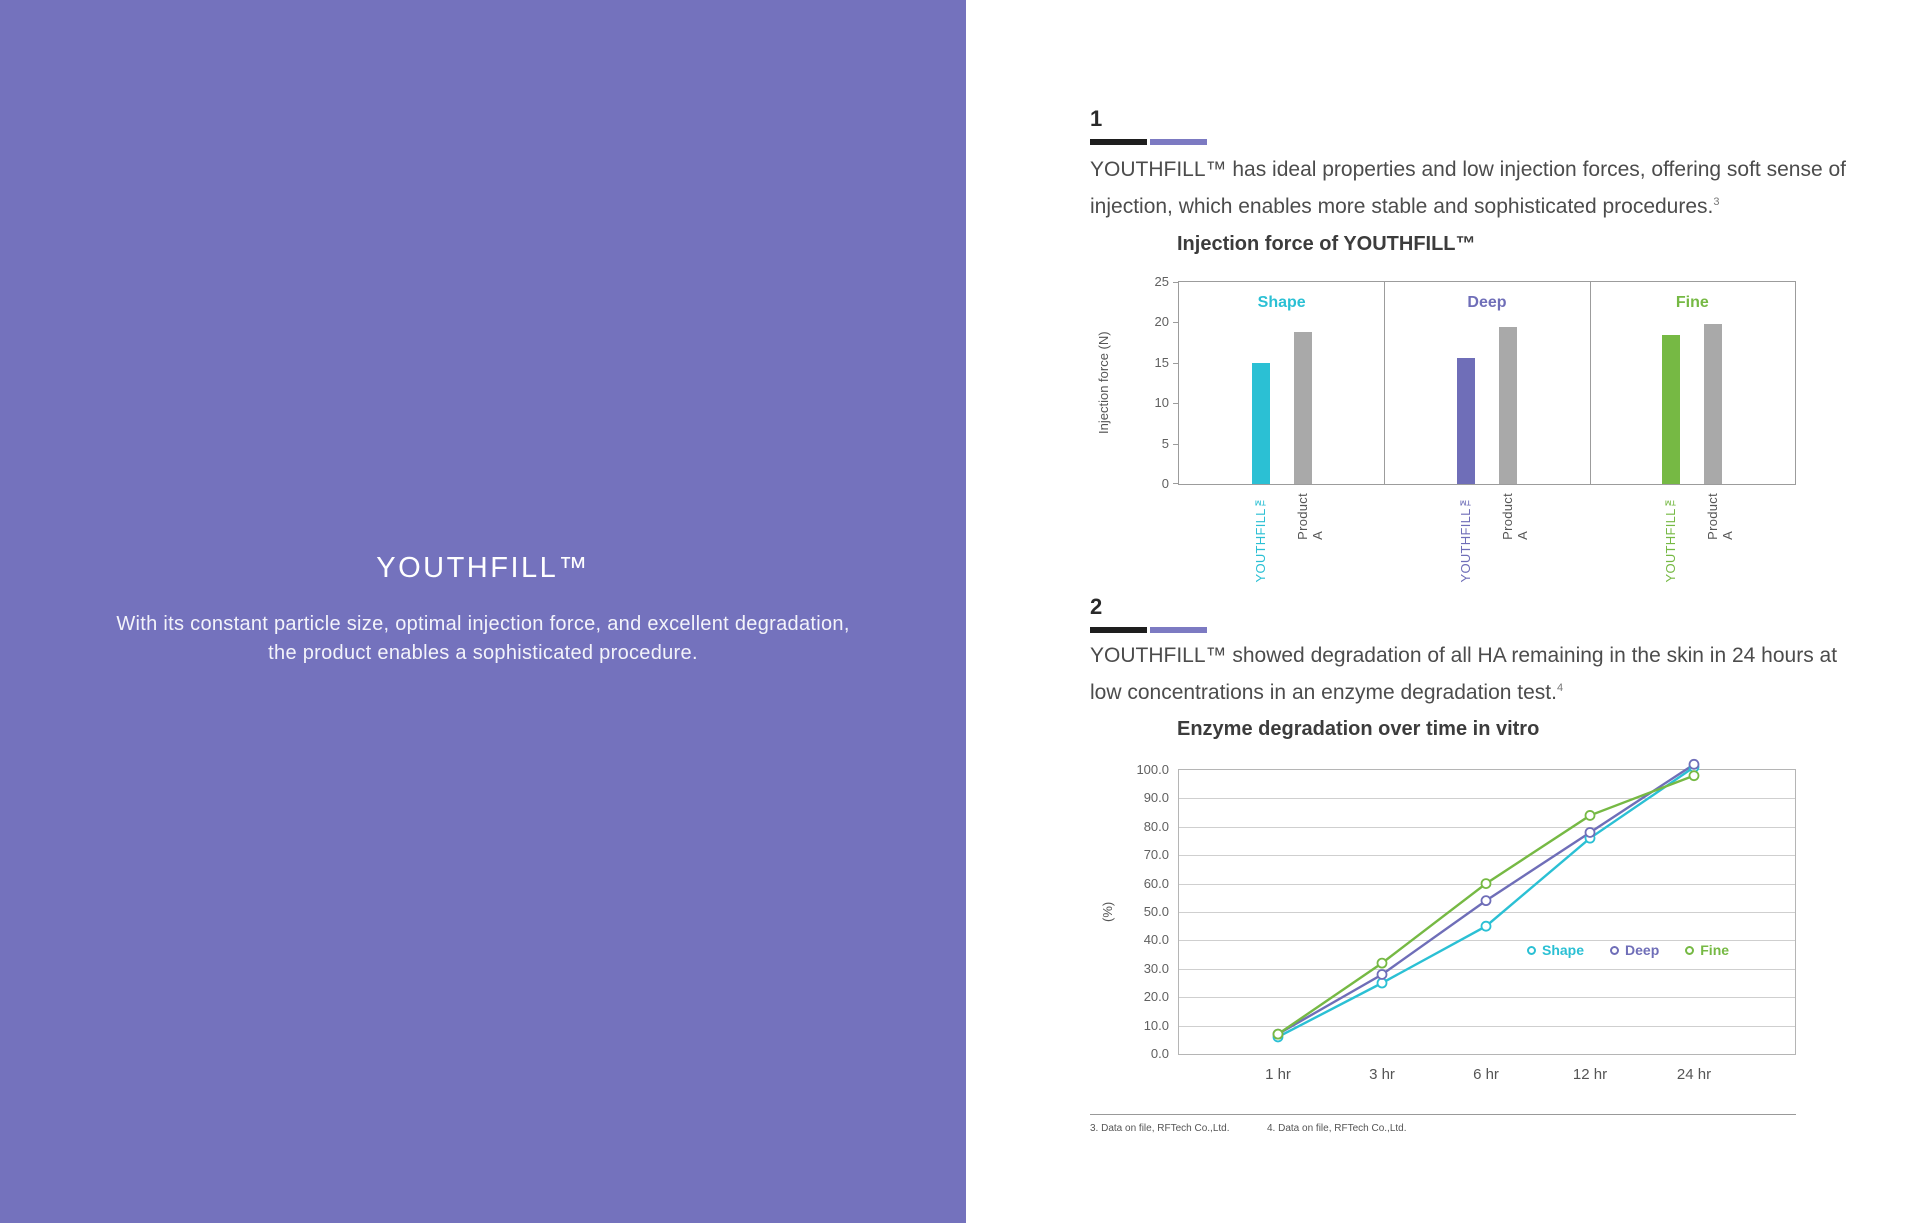 The height and width of the screenshot is (1223, 1920). Describe the element at coordinates (1156, 855) in the screenshot. I see `y-tick-label: 70.0` at that location.